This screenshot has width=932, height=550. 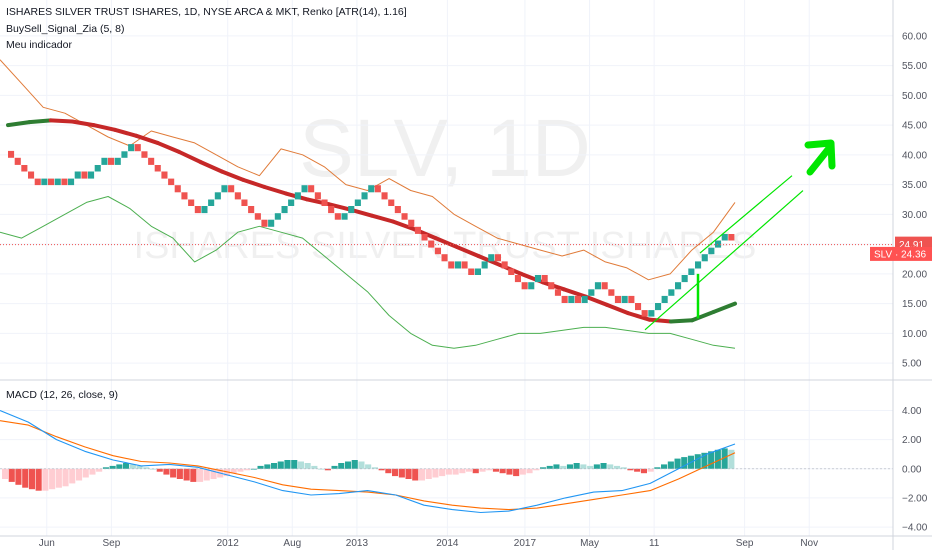 What do you see at coordinates (525, 543) in the screenshot?
I see `x-tick-label: 2017` at bounding box center [525, 543].